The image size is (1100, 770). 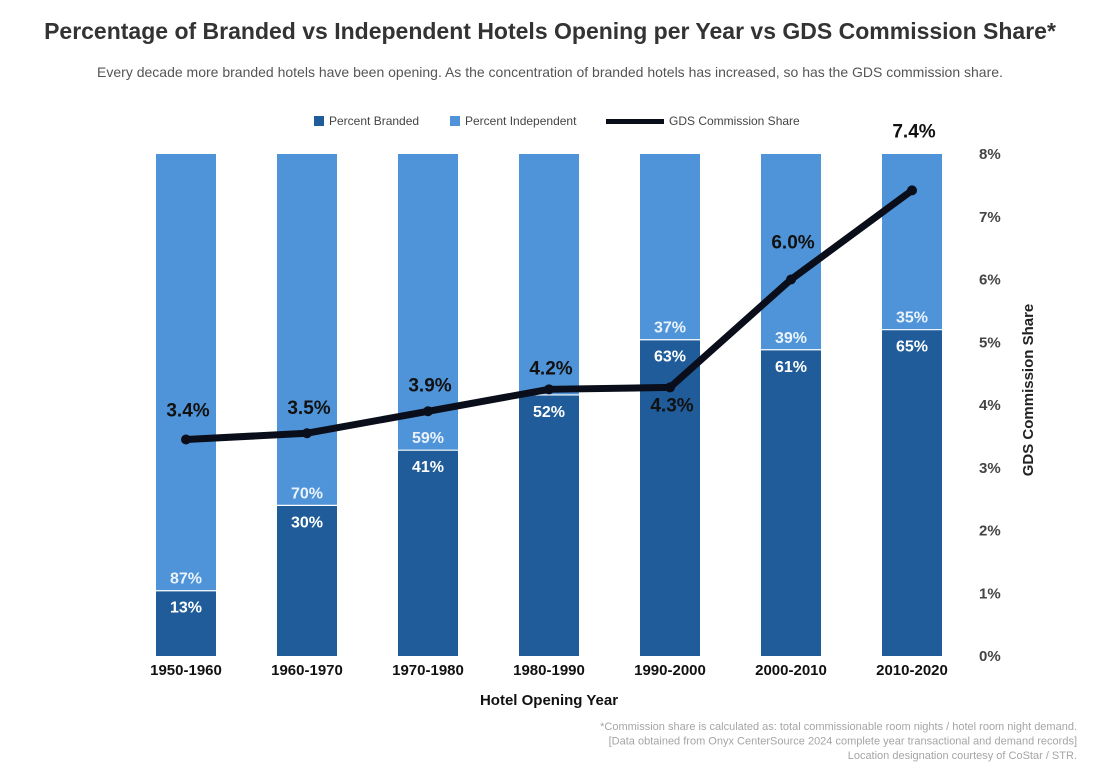 I want to click on legend-swatch-gds, so click(x=635, y=121).